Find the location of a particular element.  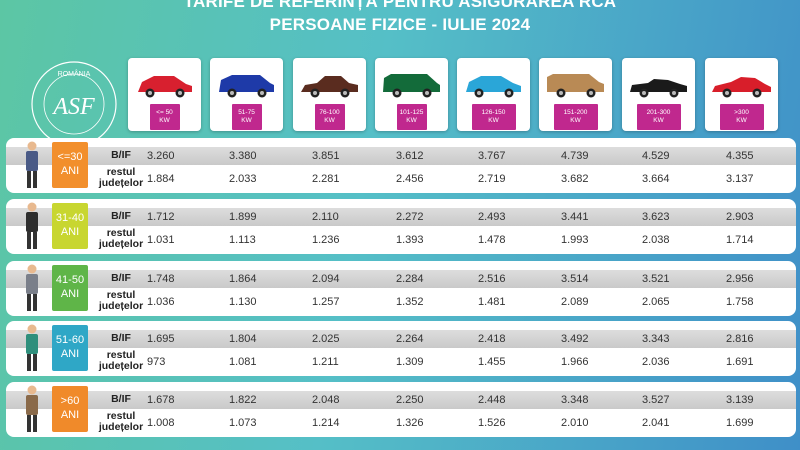

rest-value: 1.073 is located at coordinates (243, 423).